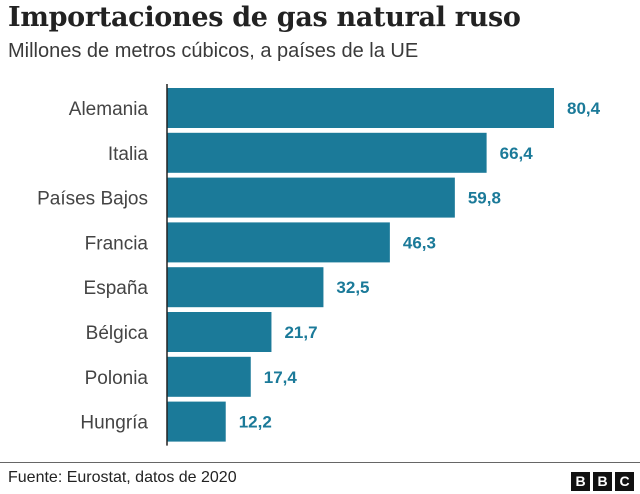 The image size is (640, 494). What do you see at coordinates (517, 153) in the screenshot?
I see `value-label: 66,4` at bounding box center [517, 153].